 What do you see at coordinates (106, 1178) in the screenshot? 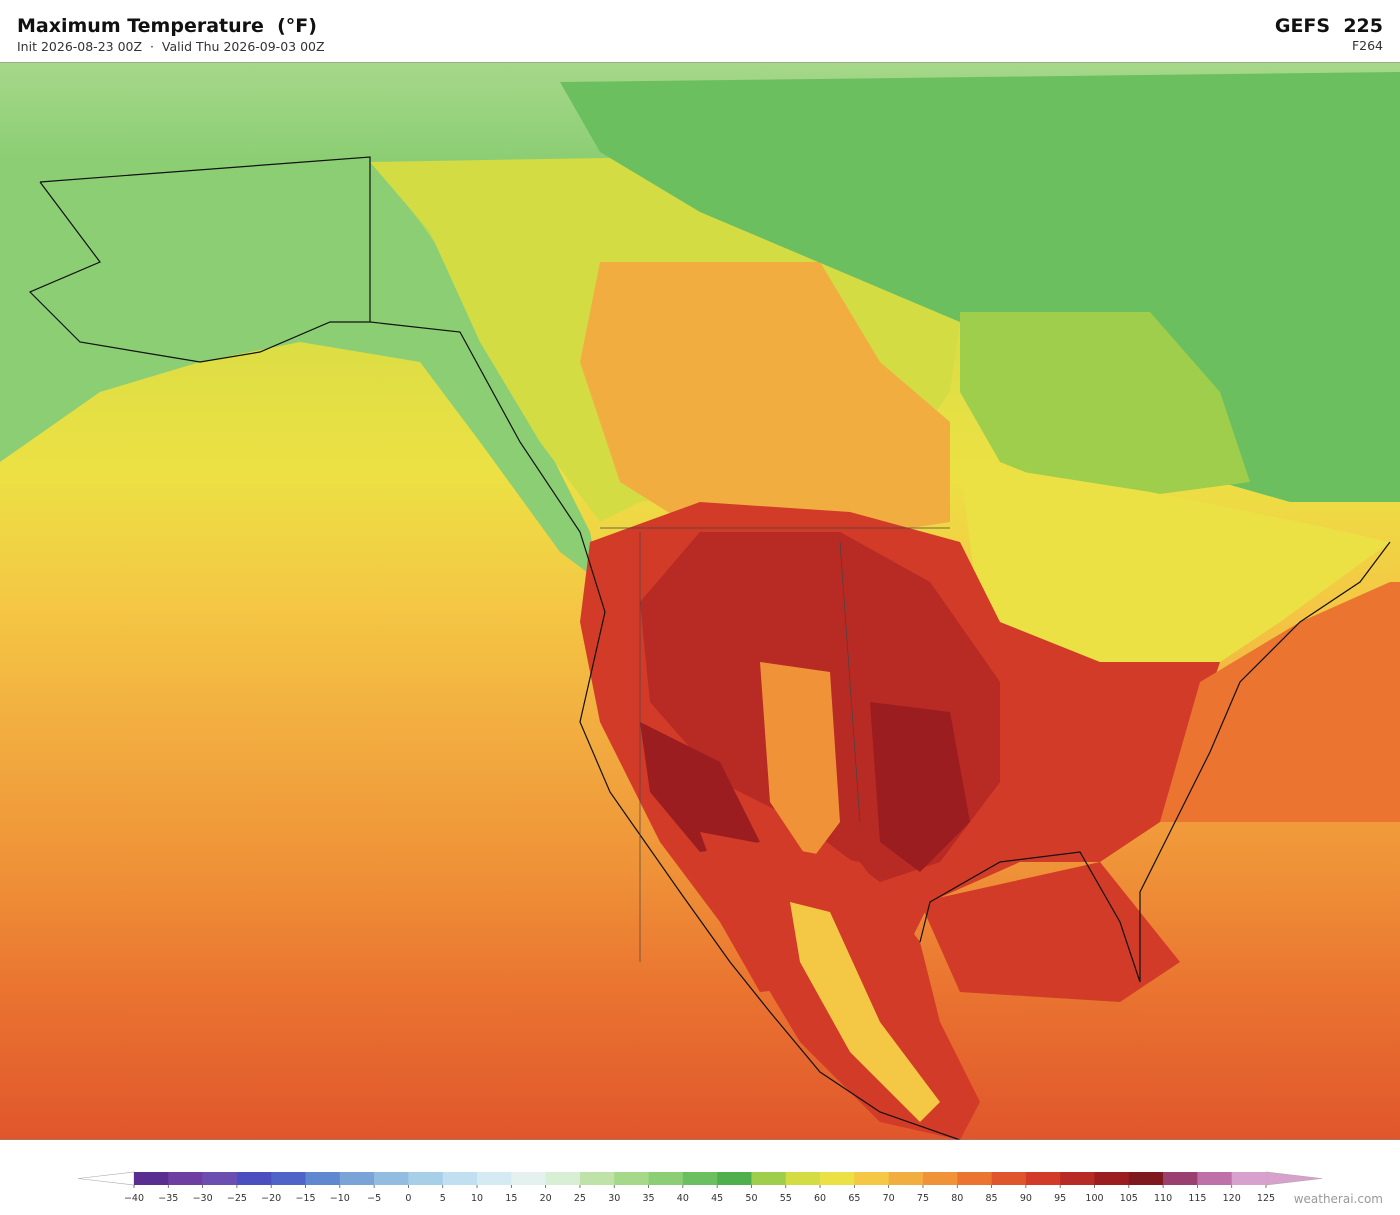
I see `colorbar-under` at bounding box center [106, 1178].